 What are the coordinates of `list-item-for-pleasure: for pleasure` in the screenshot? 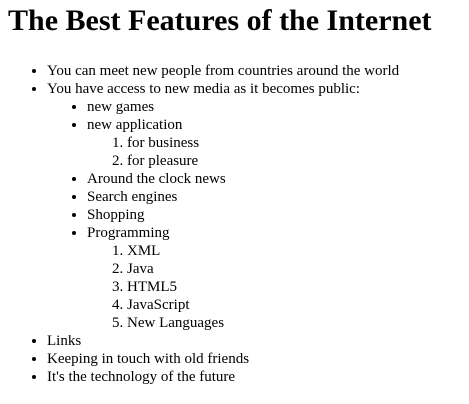 It's located at (294, 161).